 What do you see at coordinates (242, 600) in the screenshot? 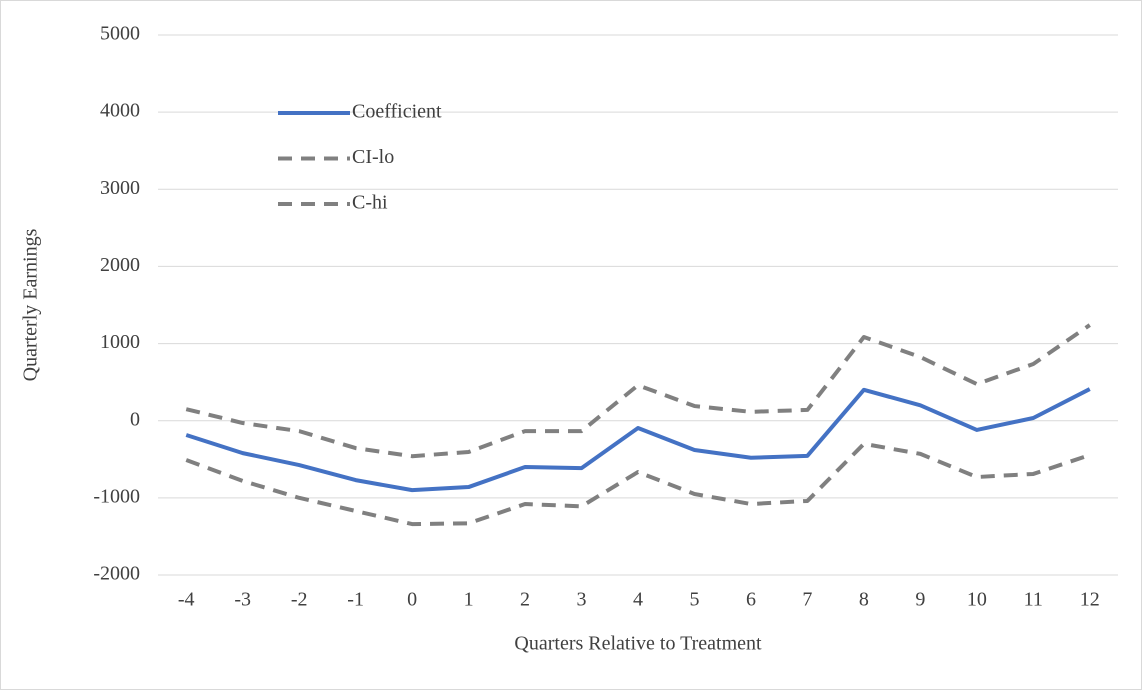
I see `x-tick-label: -3` at bounding box center [242, 600].